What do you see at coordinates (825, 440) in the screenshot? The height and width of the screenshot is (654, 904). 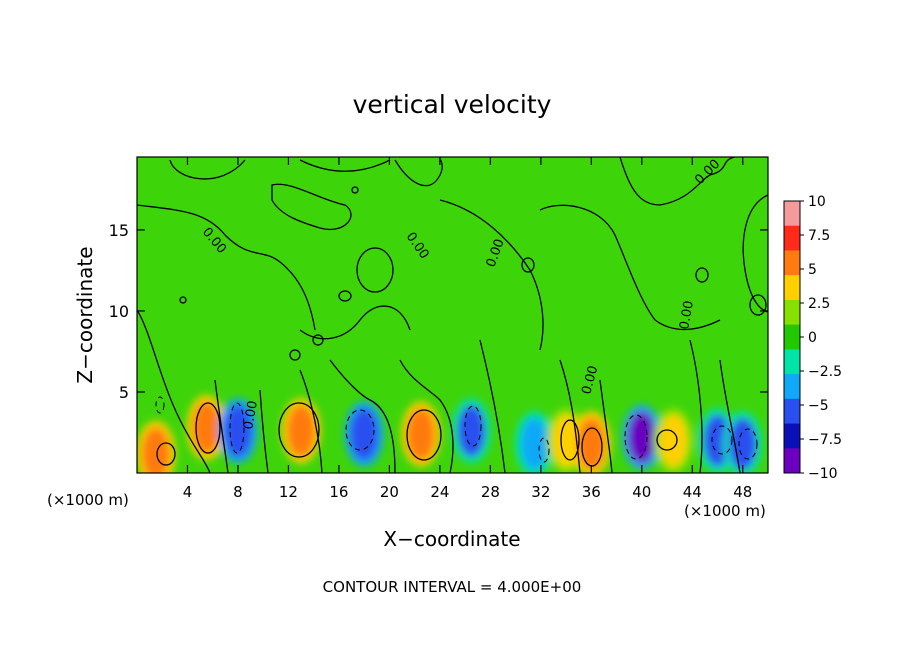 I see `colorbar-tick-label: −7.5` at bounding box center [825, 440].